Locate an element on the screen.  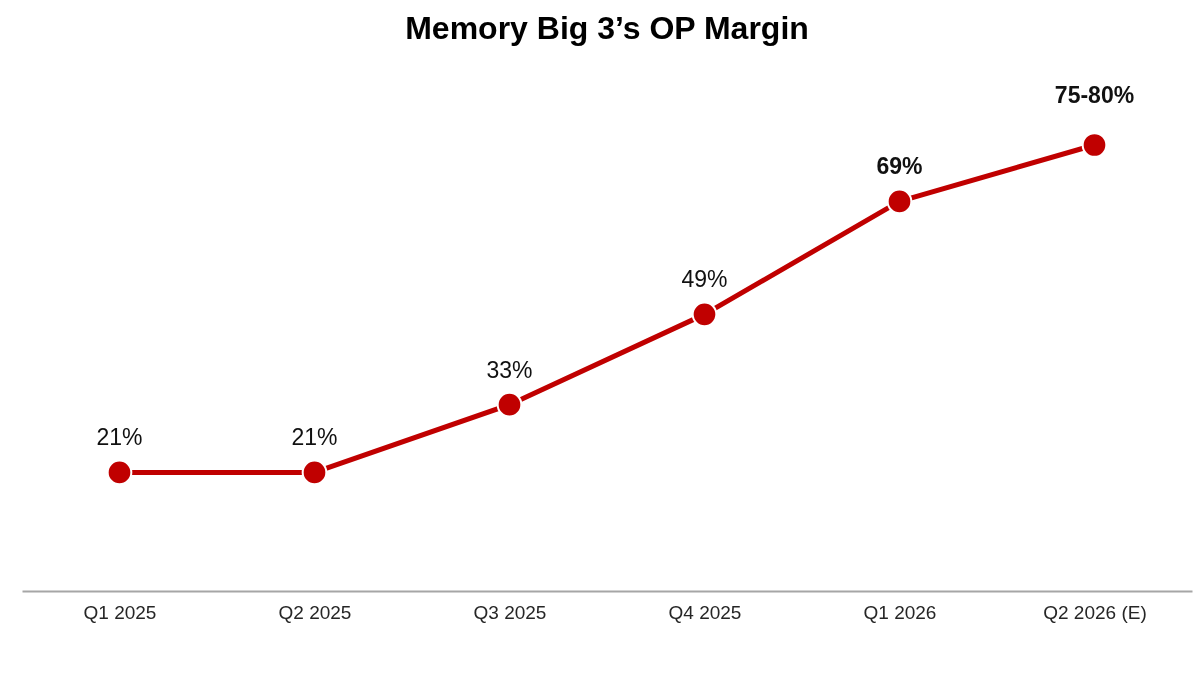
chart-title: Memory Big 3’s OP Margin is located at coordinates (607, 28).